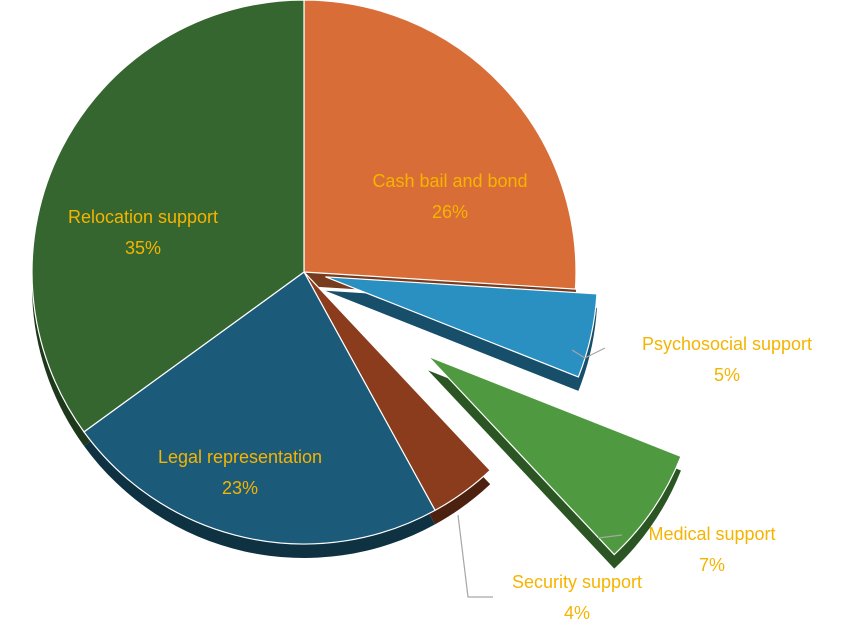 The height and width of the screenshot is (628, 855). I want to click on slice-percent-psychosocial-support: 5%, so click(727, 375).